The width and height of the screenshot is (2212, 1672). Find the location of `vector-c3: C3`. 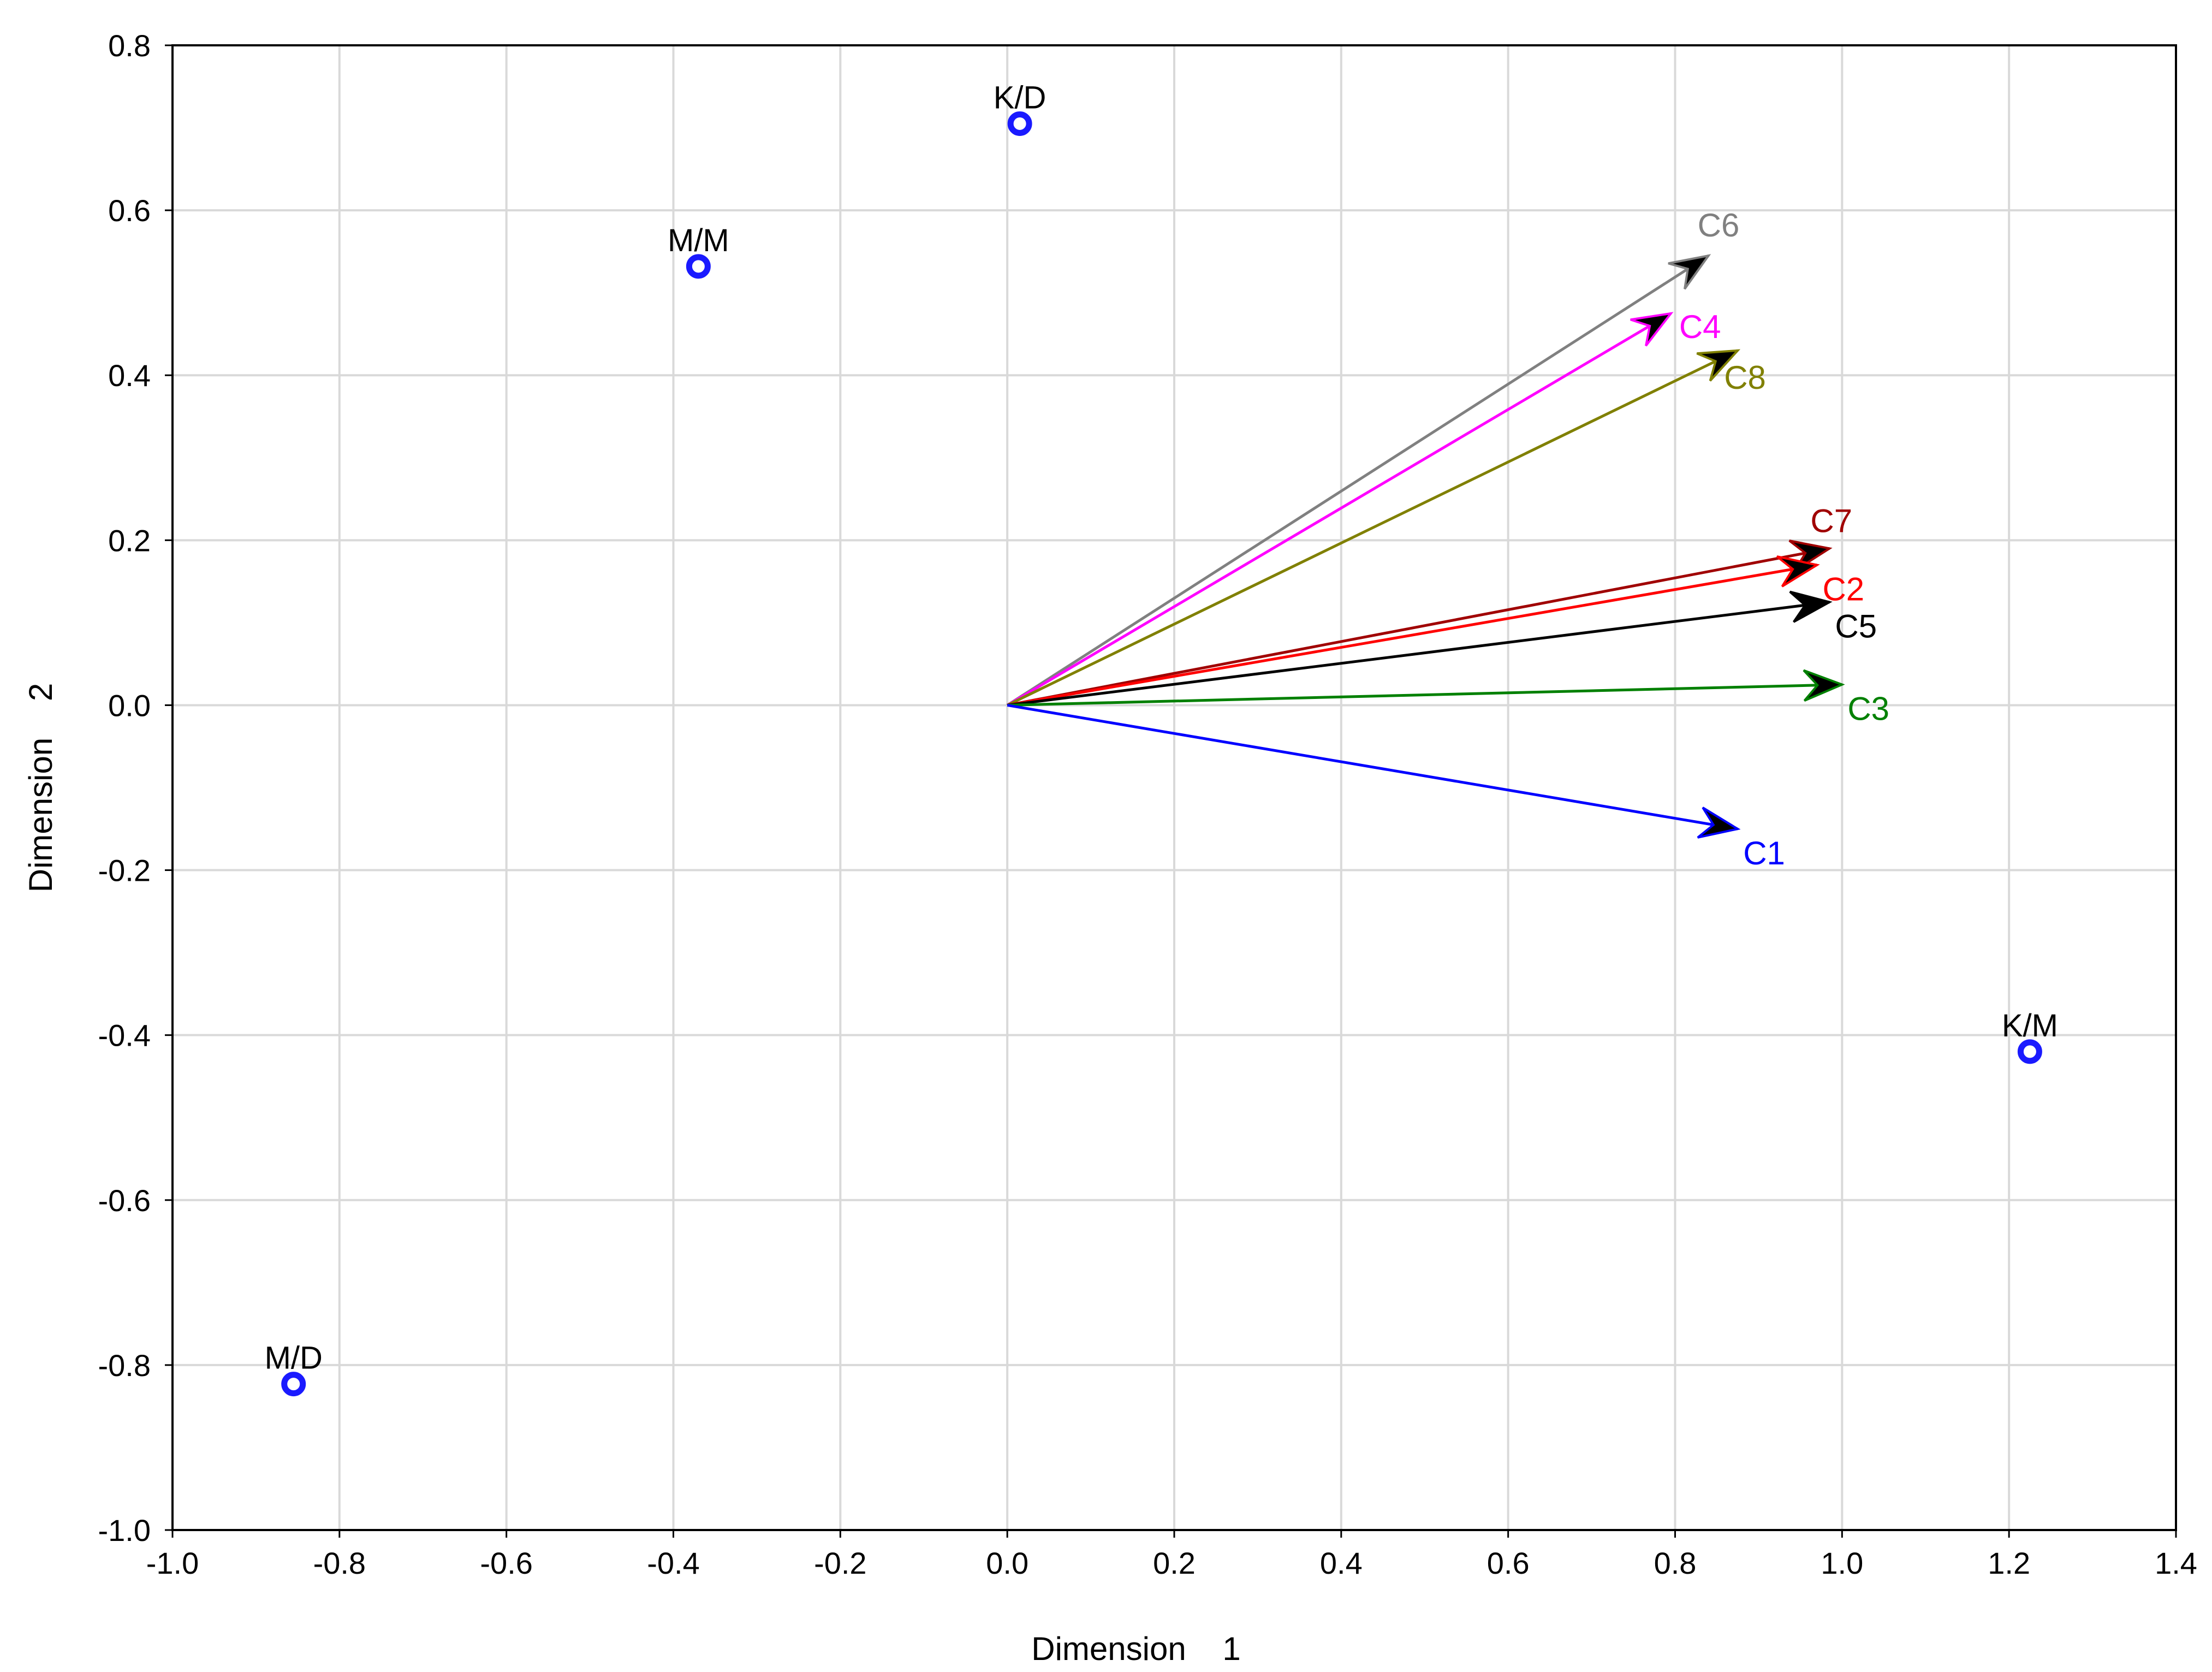

vector-c3: C3 is located at coordinates (1448, 698).